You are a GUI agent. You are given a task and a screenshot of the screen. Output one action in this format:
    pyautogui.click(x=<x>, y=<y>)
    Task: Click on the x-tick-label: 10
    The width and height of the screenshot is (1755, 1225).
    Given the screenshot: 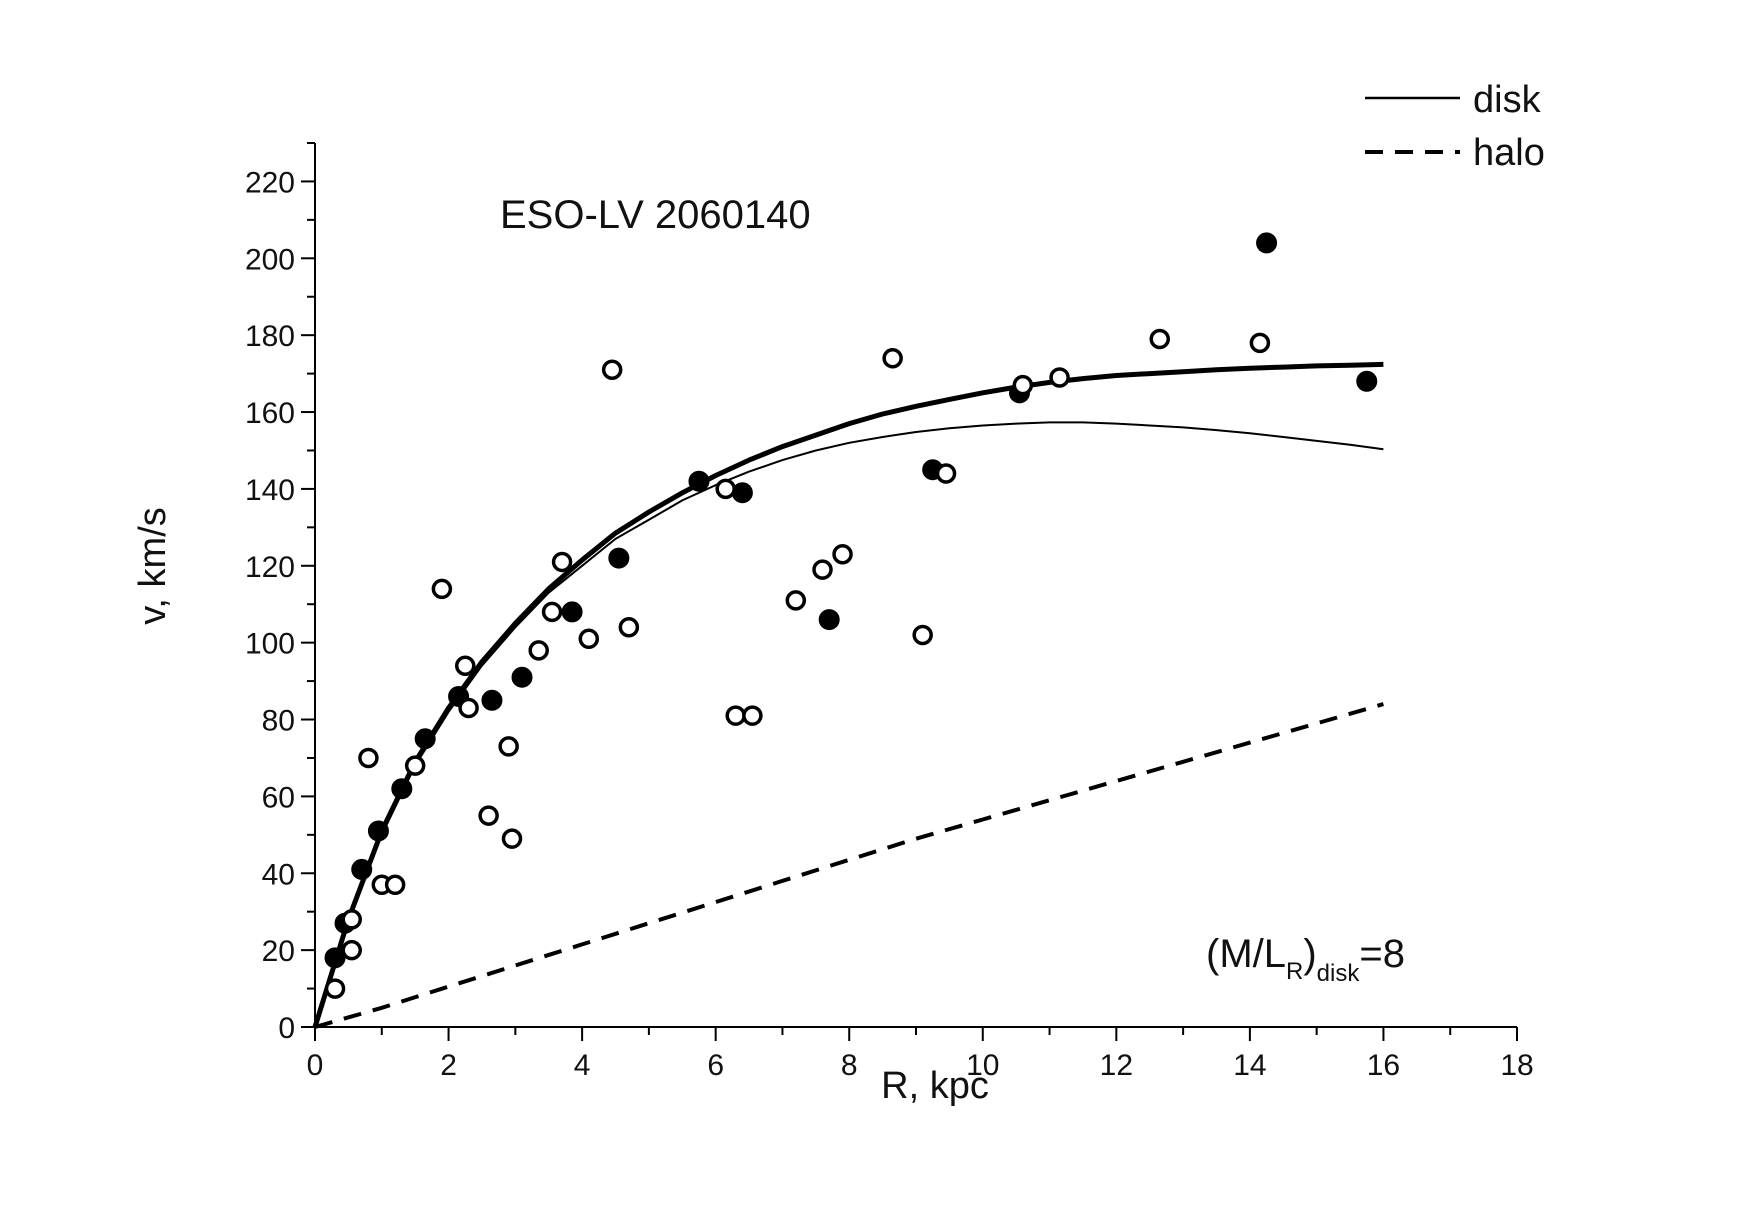 What is the action you would take?
    pyautogui.click(x=982, y=1065)
    